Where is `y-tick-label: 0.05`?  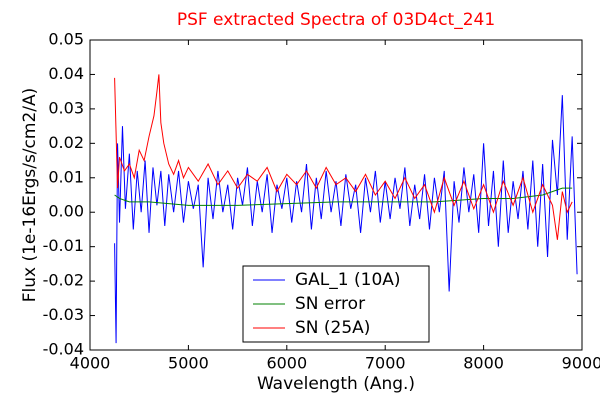
y-tick-label: 0.05 is located at coordinates (66, 39).